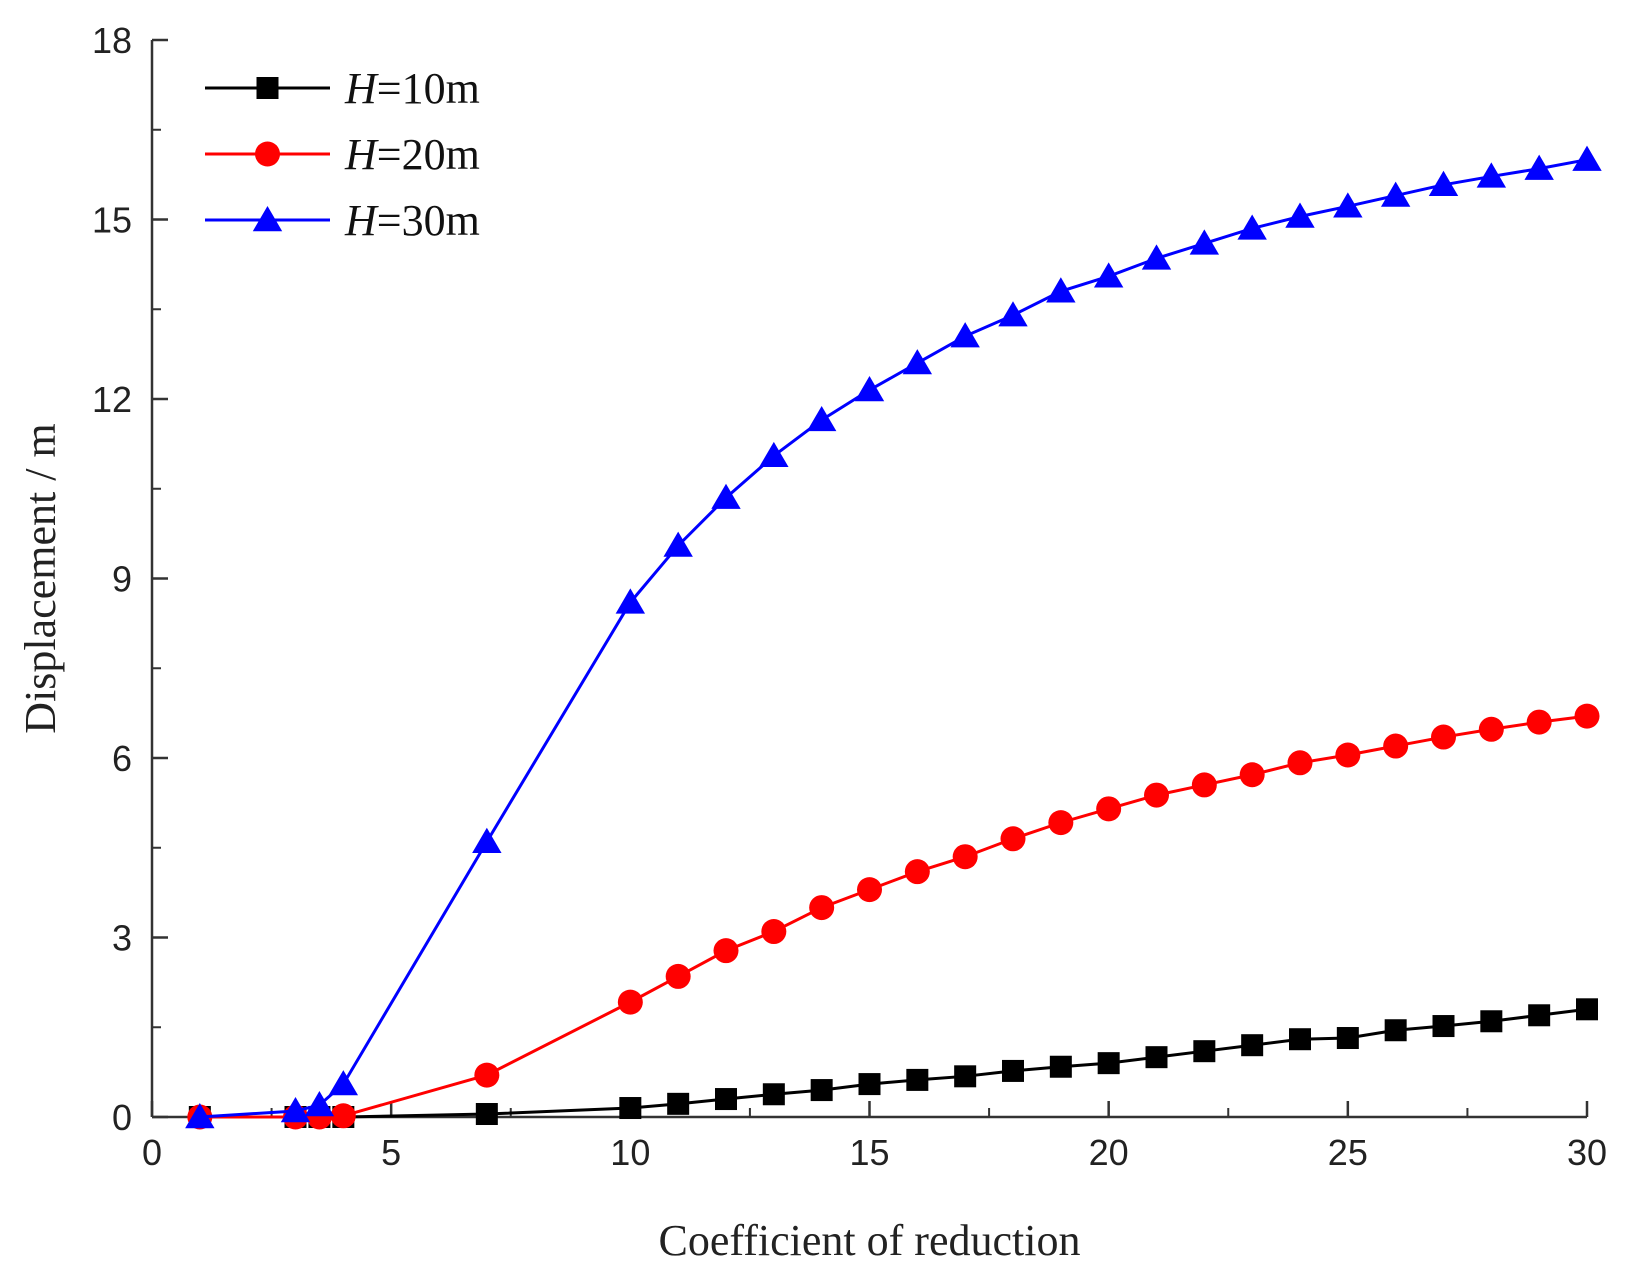 The height and width of the screenshot is (1288, 1627). What do you see at coordinates (122, 758) in the screenshot?
I see `y-tick-label: 6` at bounding box center [122, 758].